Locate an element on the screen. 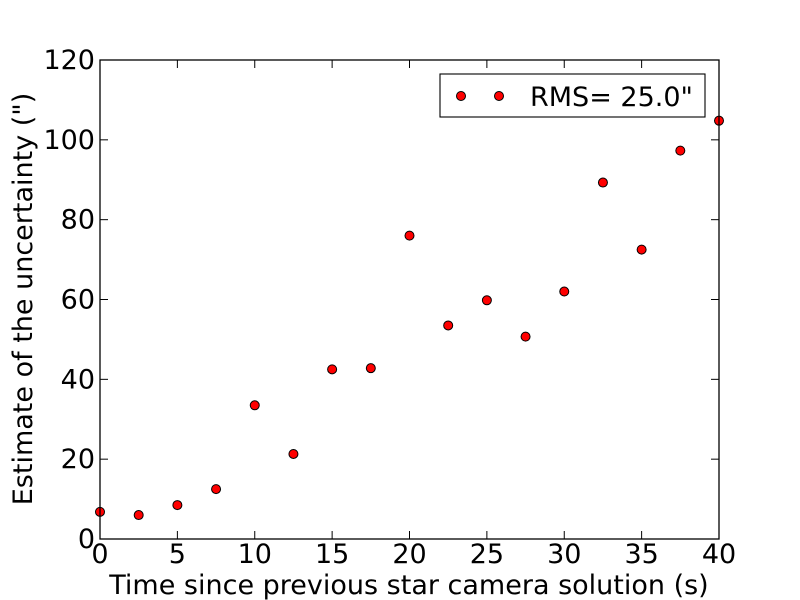 The width and height of the screenshot is (800, 600). y-axis-label: Estimate of the uncertainty (") is located at coordinates (23, 299).